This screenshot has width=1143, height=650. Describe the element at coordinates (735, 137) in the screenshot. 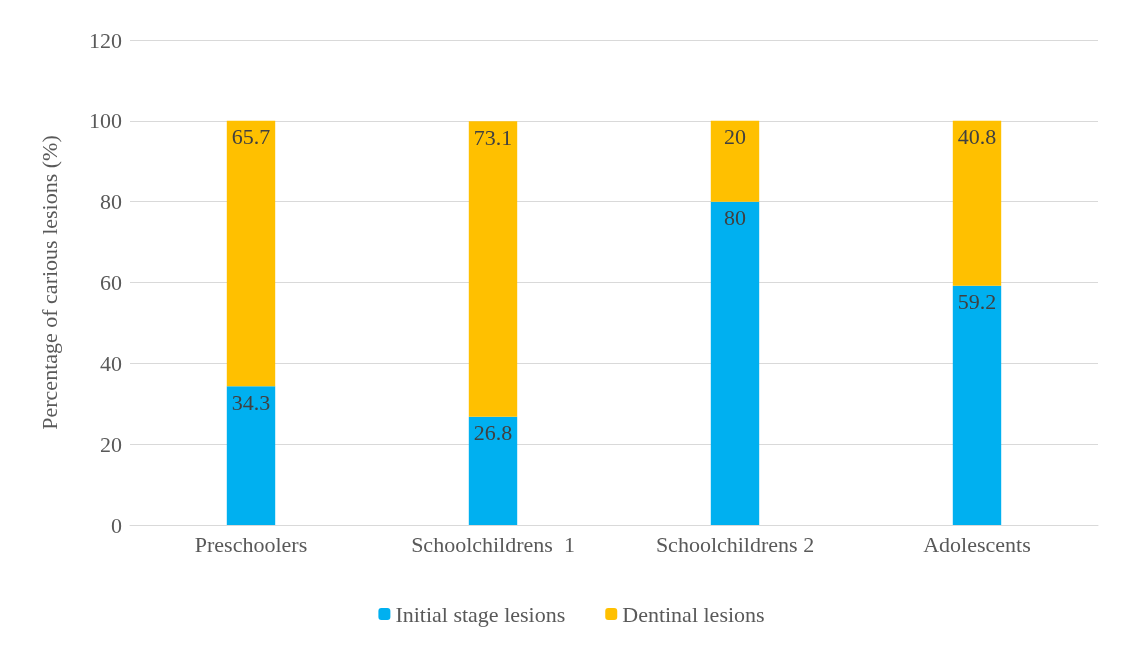

I see `data-label: 20` at that location.